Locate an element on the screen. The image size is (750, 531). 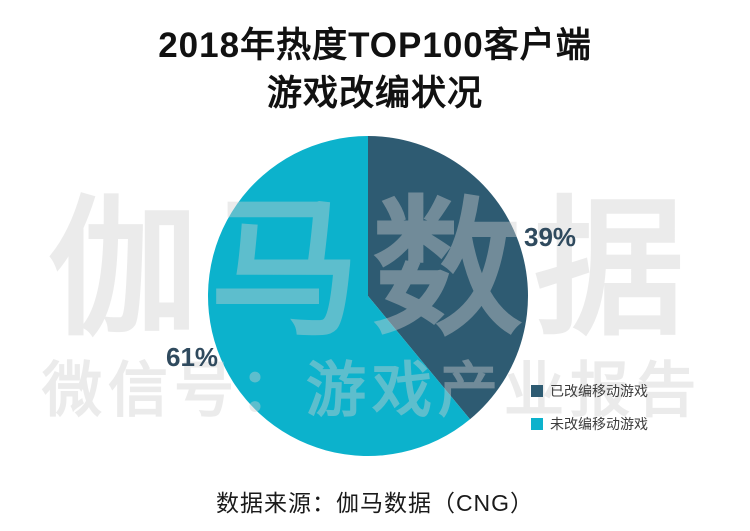
legend-label-adapted: 已改编移动游戏 is located at coordinates (599, 391).